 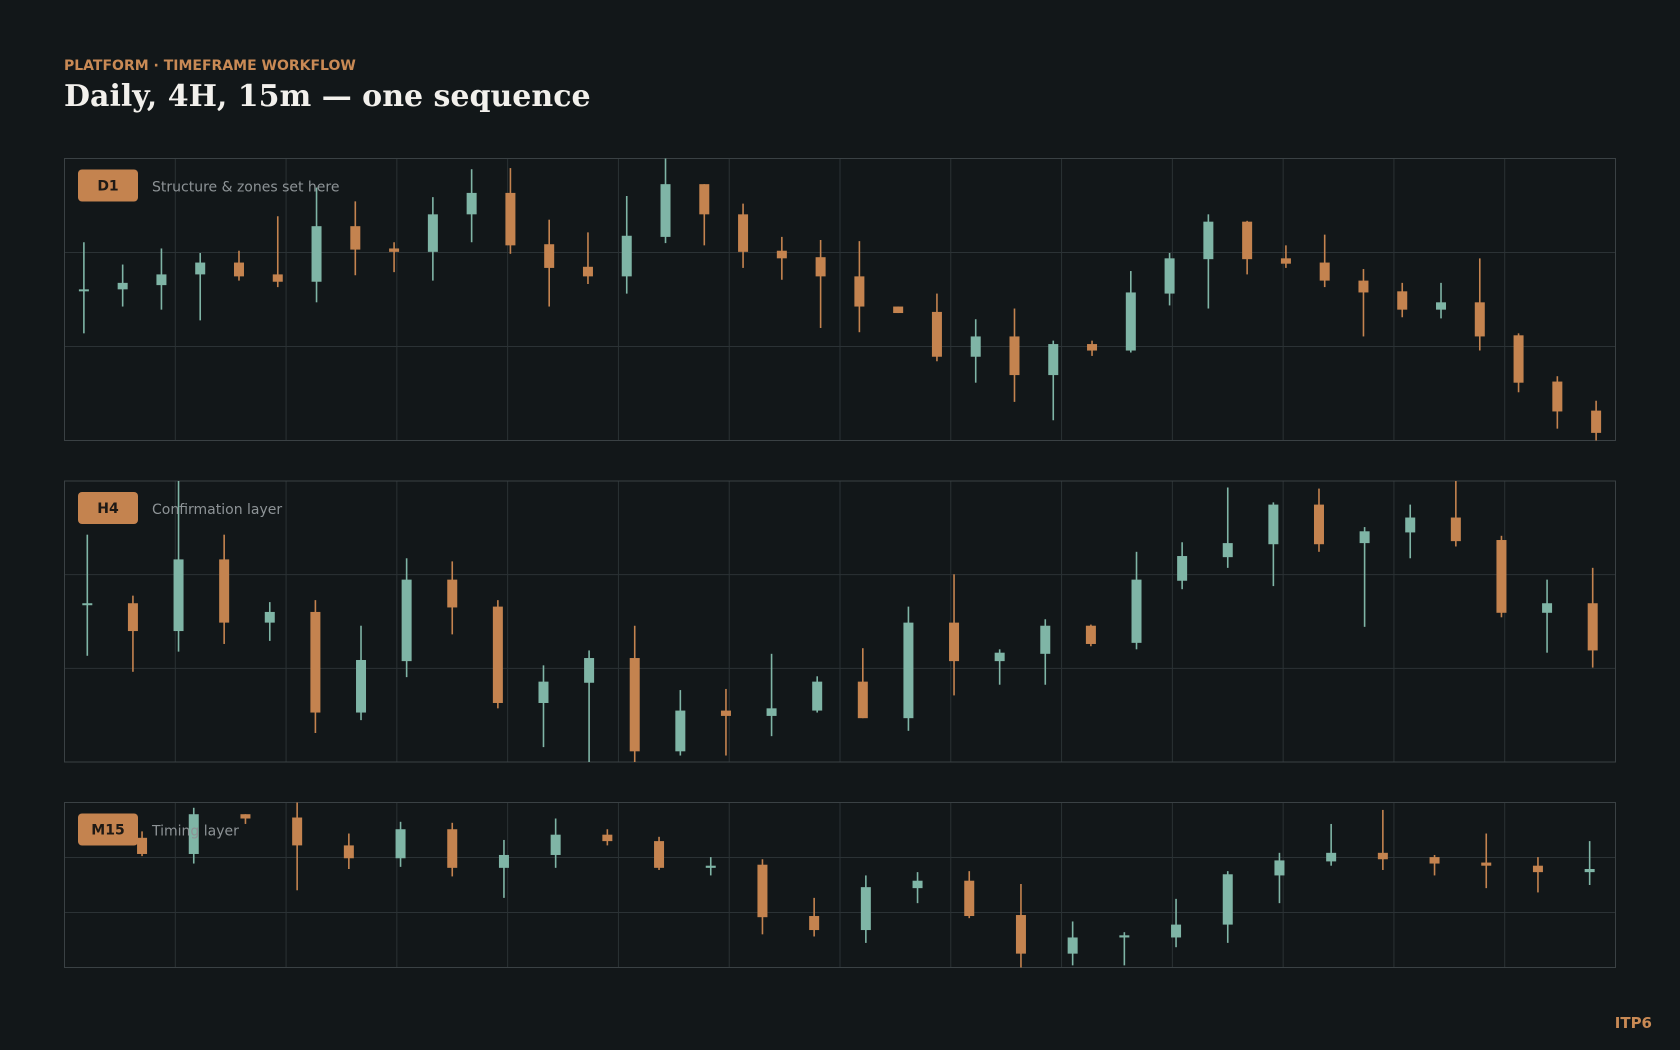 I want to click on page-title: Daily, 4H, 15m — one sequence, so click(x=327, y=96).